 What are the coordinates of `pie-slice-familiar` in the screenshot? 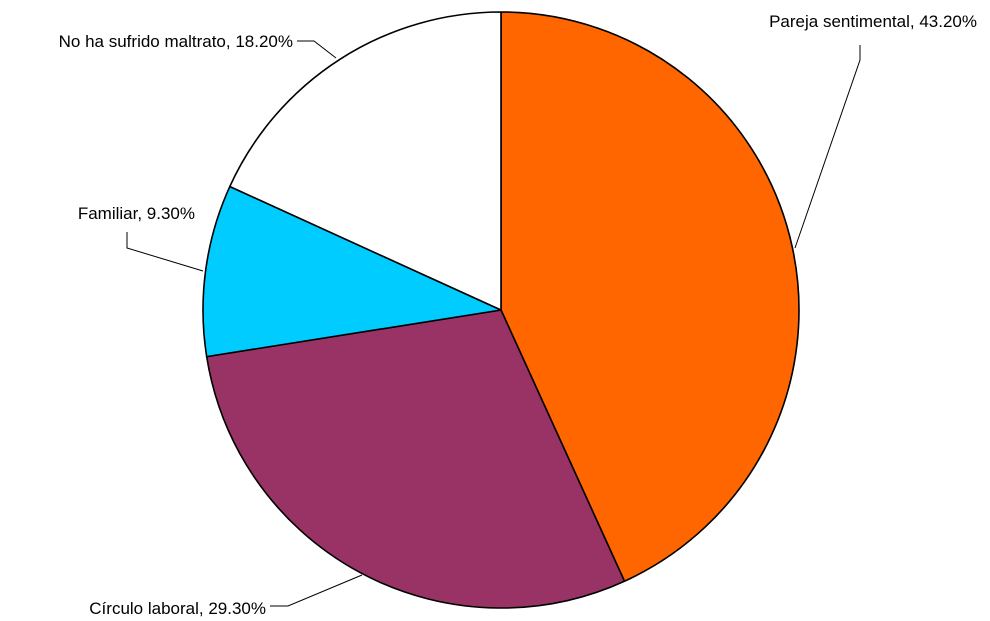 It's located at (352, 271).